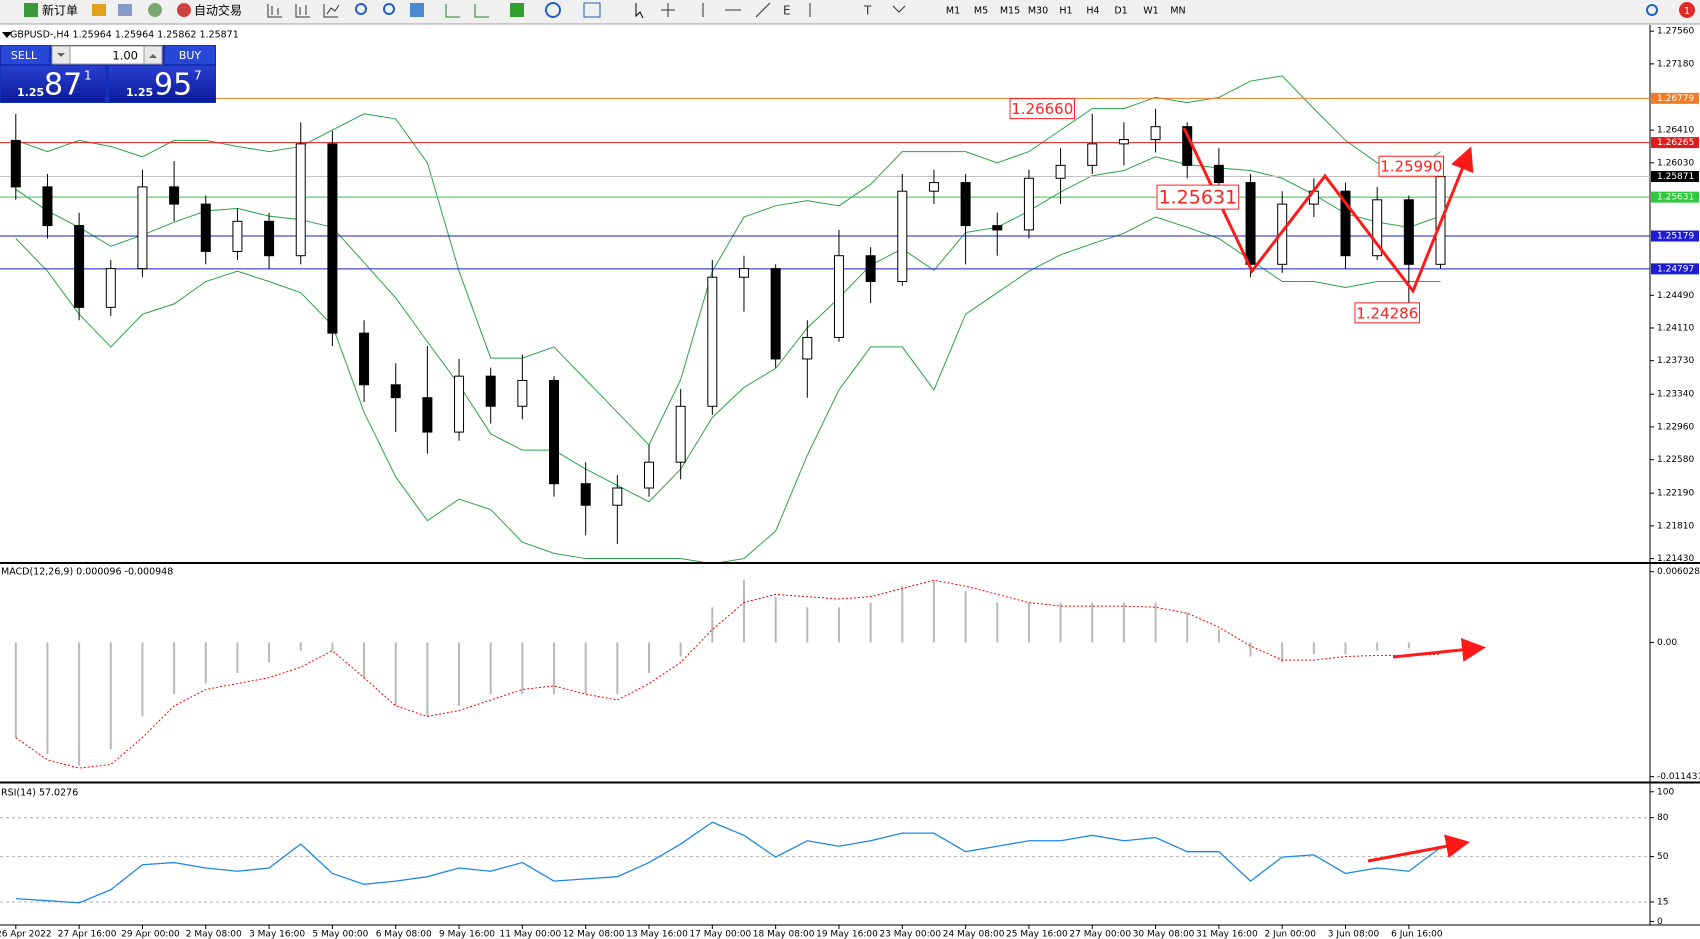  Describe the element at coordinates (1150, 11) in the screenshot. I see `timeframe-button: W1` at that location.